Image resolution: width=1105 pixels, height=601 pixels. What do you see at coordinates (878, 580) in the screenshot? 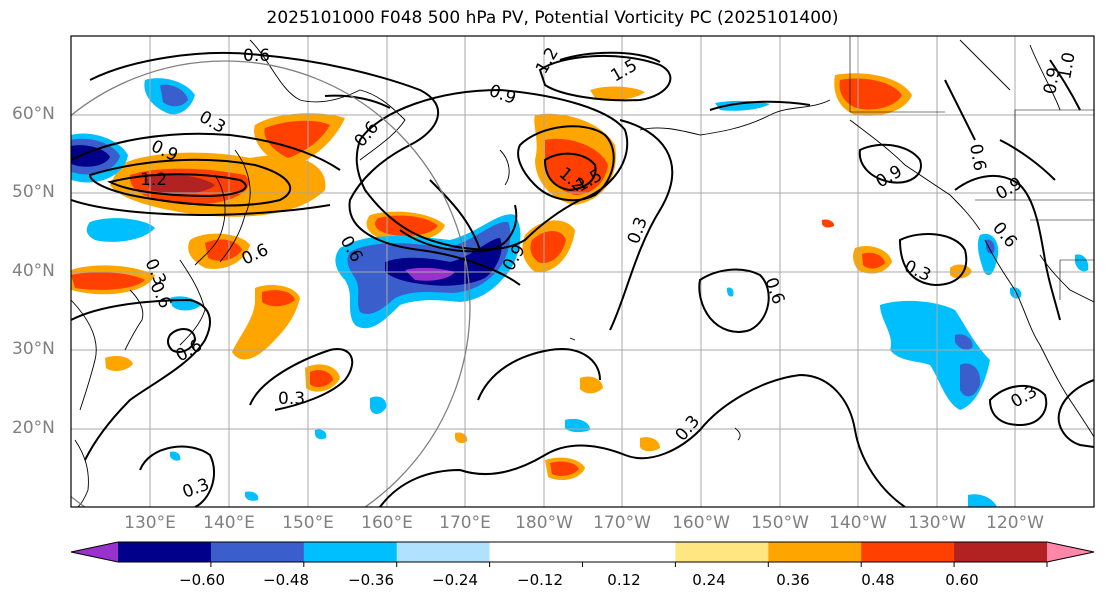
I see `colorbar-tick-label: 0.48` at bounding box center [878, 580].